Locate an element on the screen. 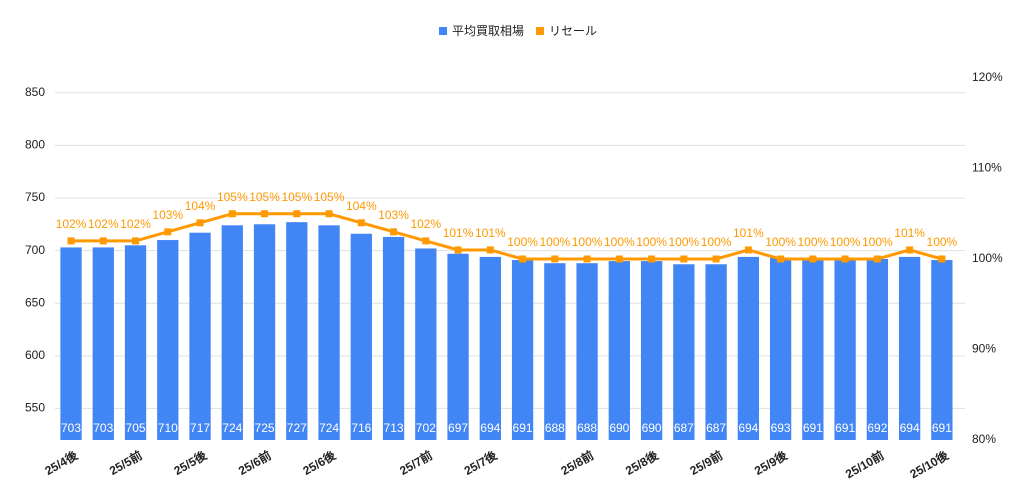 The width and height of the screenshot is (1024, 496). bar-value-label: 716 is located at coordinates (361, 428).